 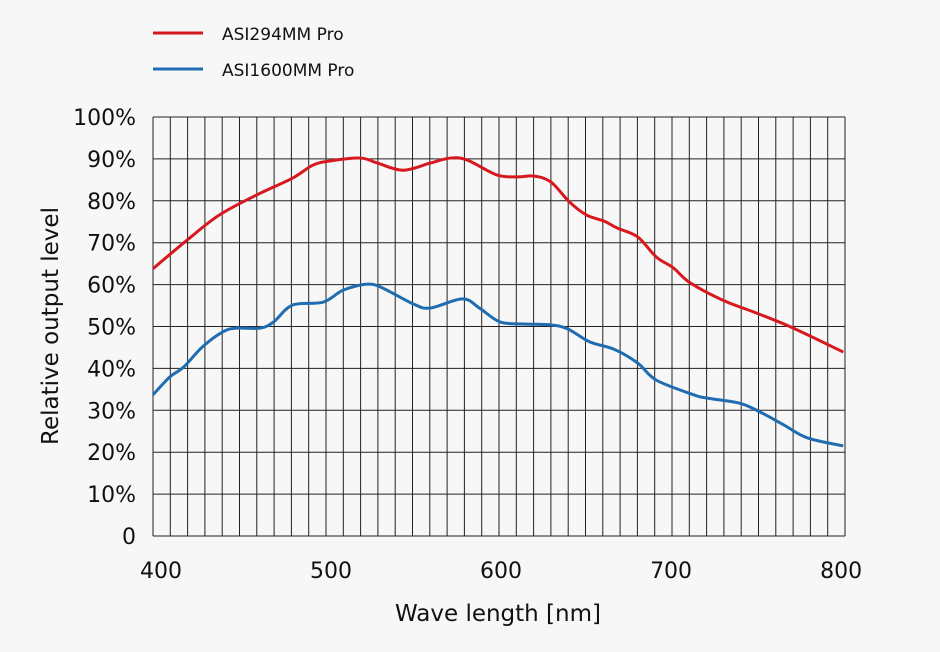 I want to click on x-tick-label: 800, so click(x=841, y=571).